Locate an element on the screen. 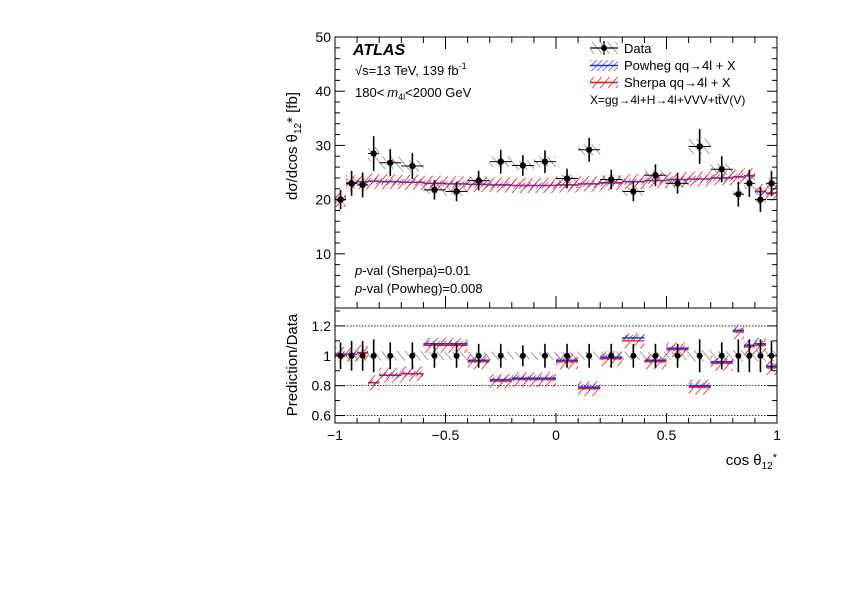 The height and width of the screenshot is (595, 842). legend-powheg-entry: Powheg qq→4l + X is located at coordinates (663, 65).